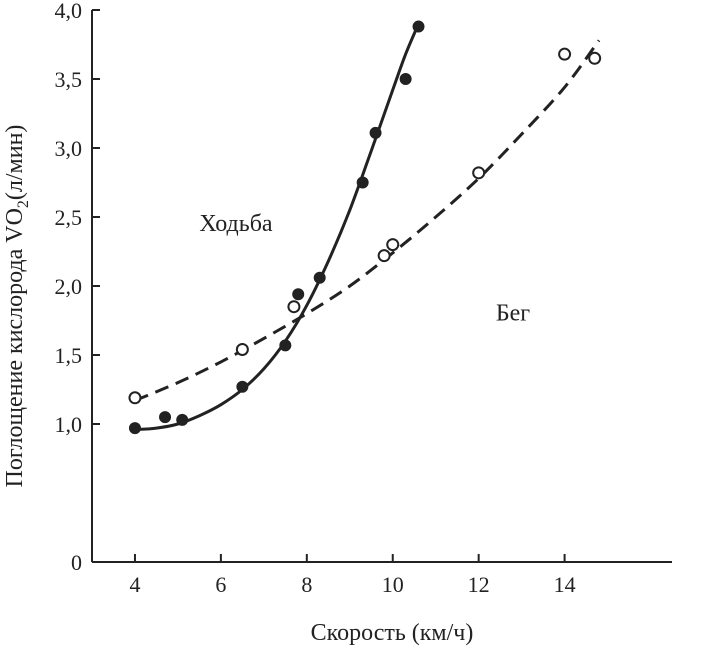 The width and height of the screenshot is (708, 663). I want to click on x-tick-label: 4, so click(134, 584).